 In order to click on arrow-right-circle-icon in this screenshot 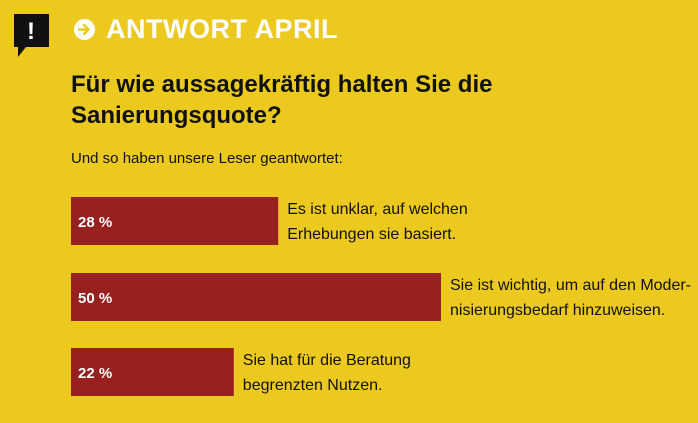, I will do `click(84, 29)`.